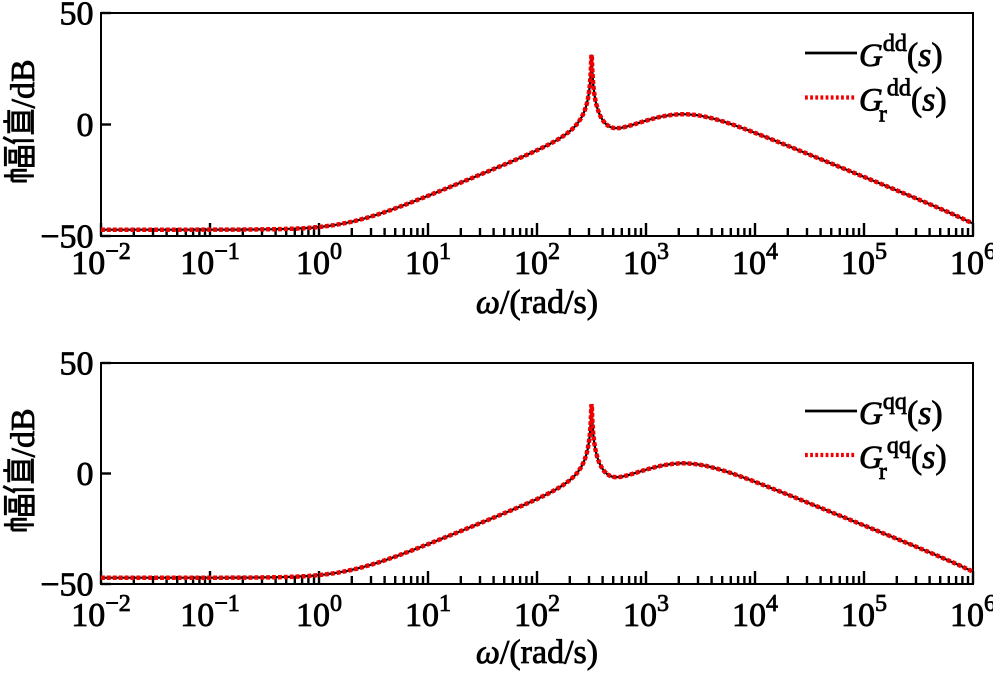 The height and width of the screenshot is (673, 993). I want to click on svg-text: 10⁻², so click(101, 260).